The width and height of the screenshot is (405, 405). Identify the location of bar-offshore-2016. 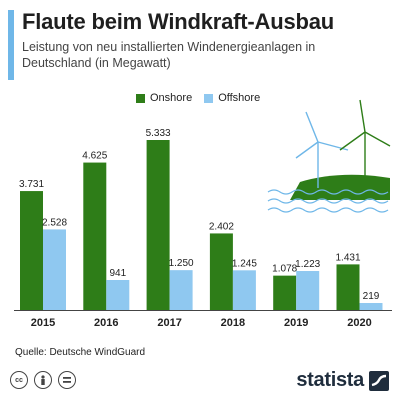
(118, 295).